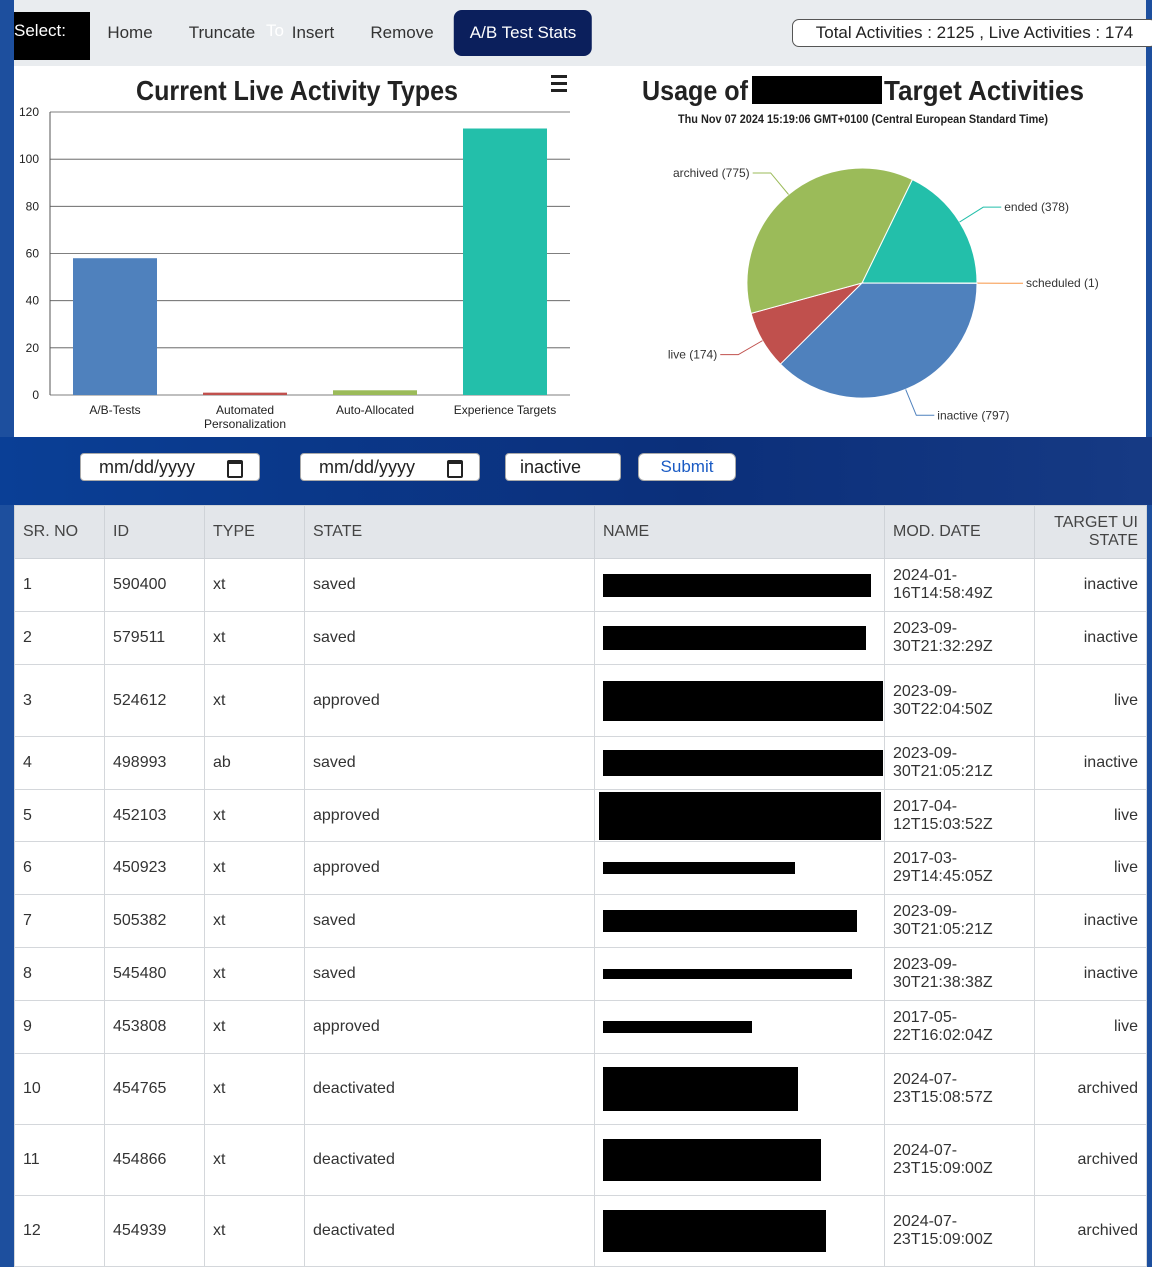 The width and height of the screenshot is (1152, 1267). What do you see at coordinates (155, 1027) in the screenshot?
I see `table-cell: 453808` at bounding box center [155, 1027].